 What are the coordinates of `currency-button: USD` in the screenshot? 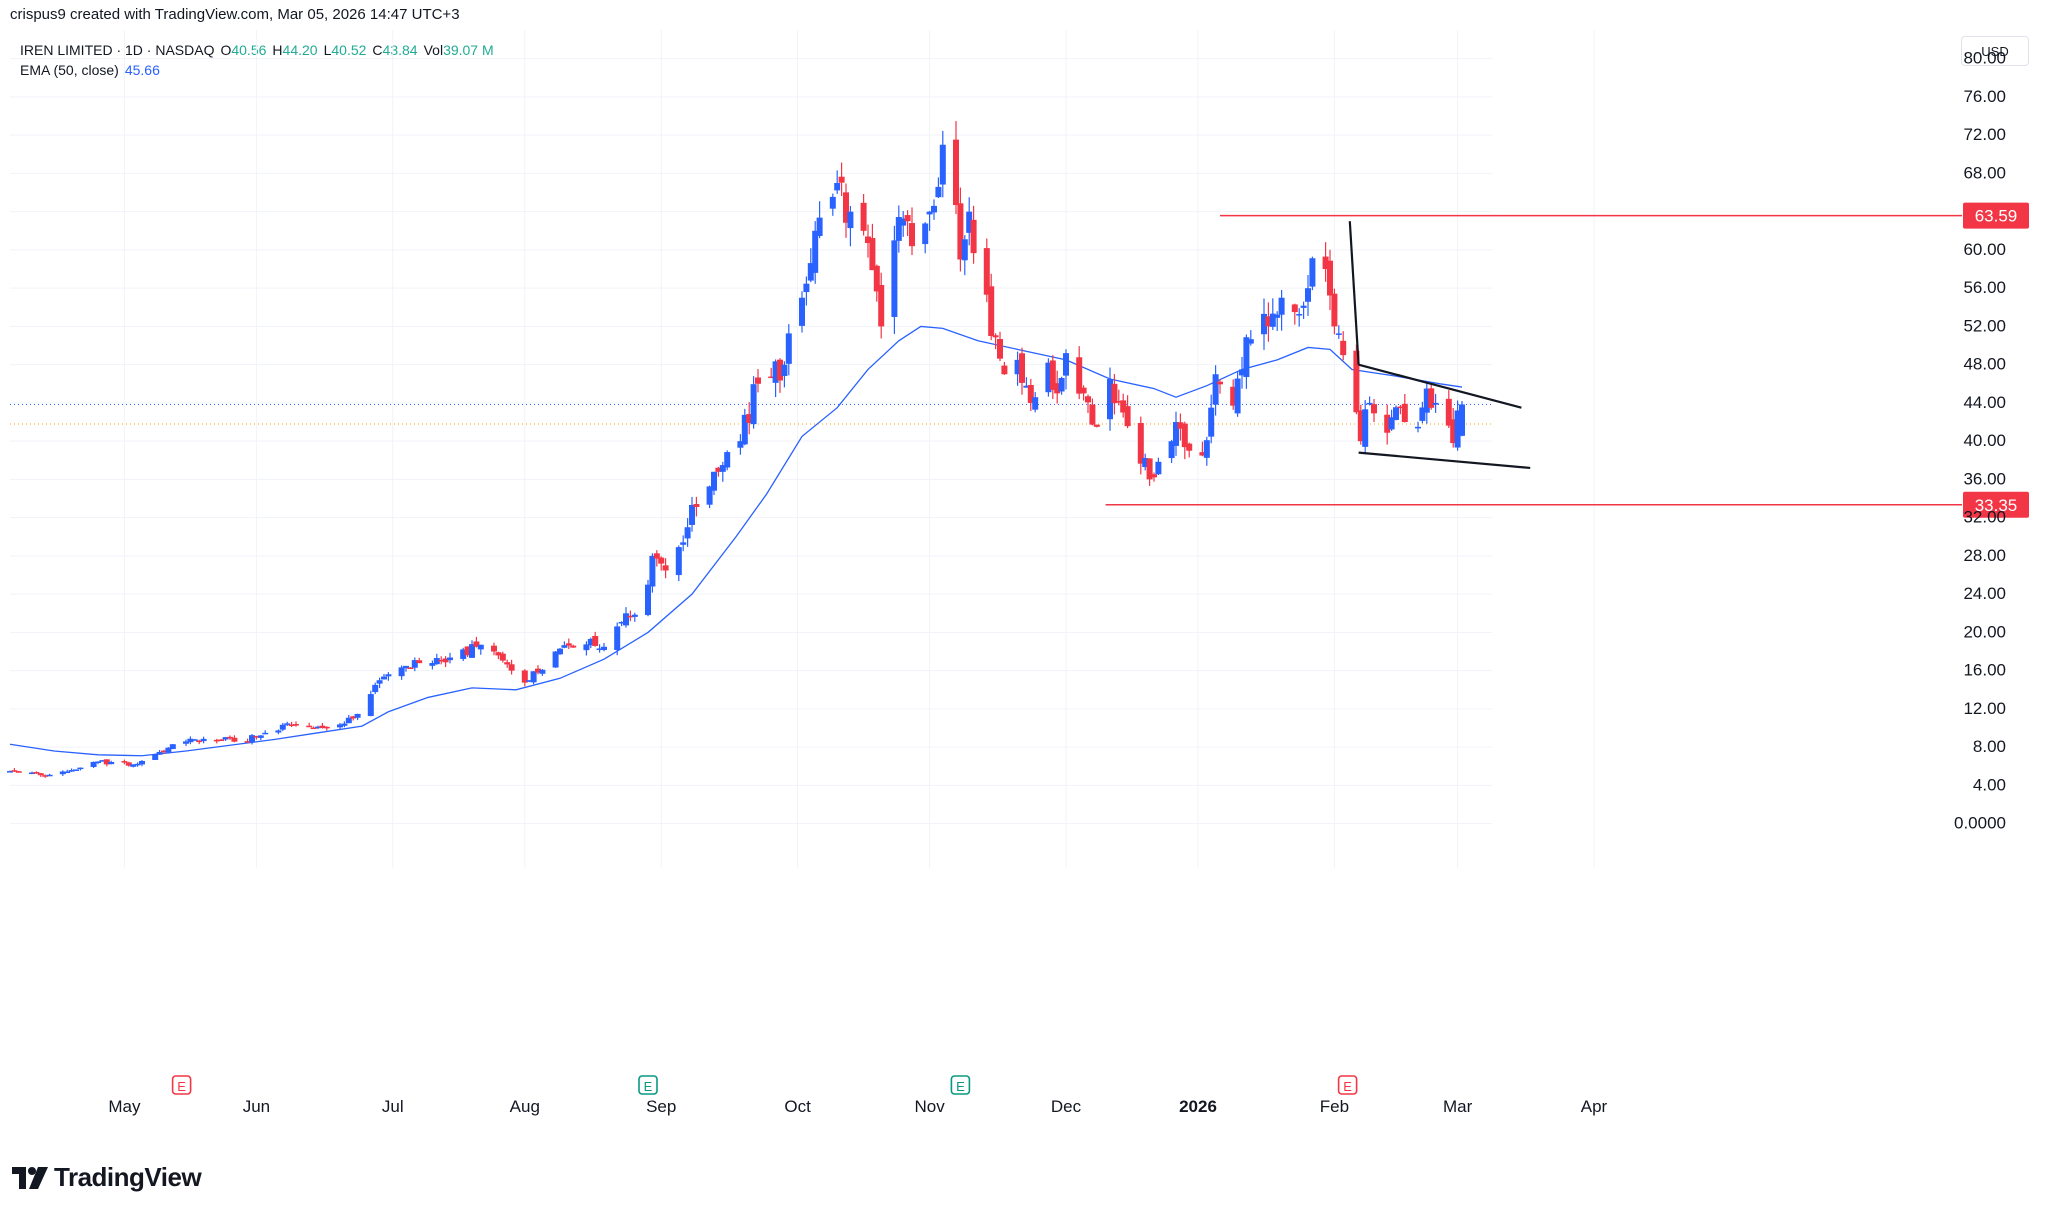 It's located at (1995, 51).